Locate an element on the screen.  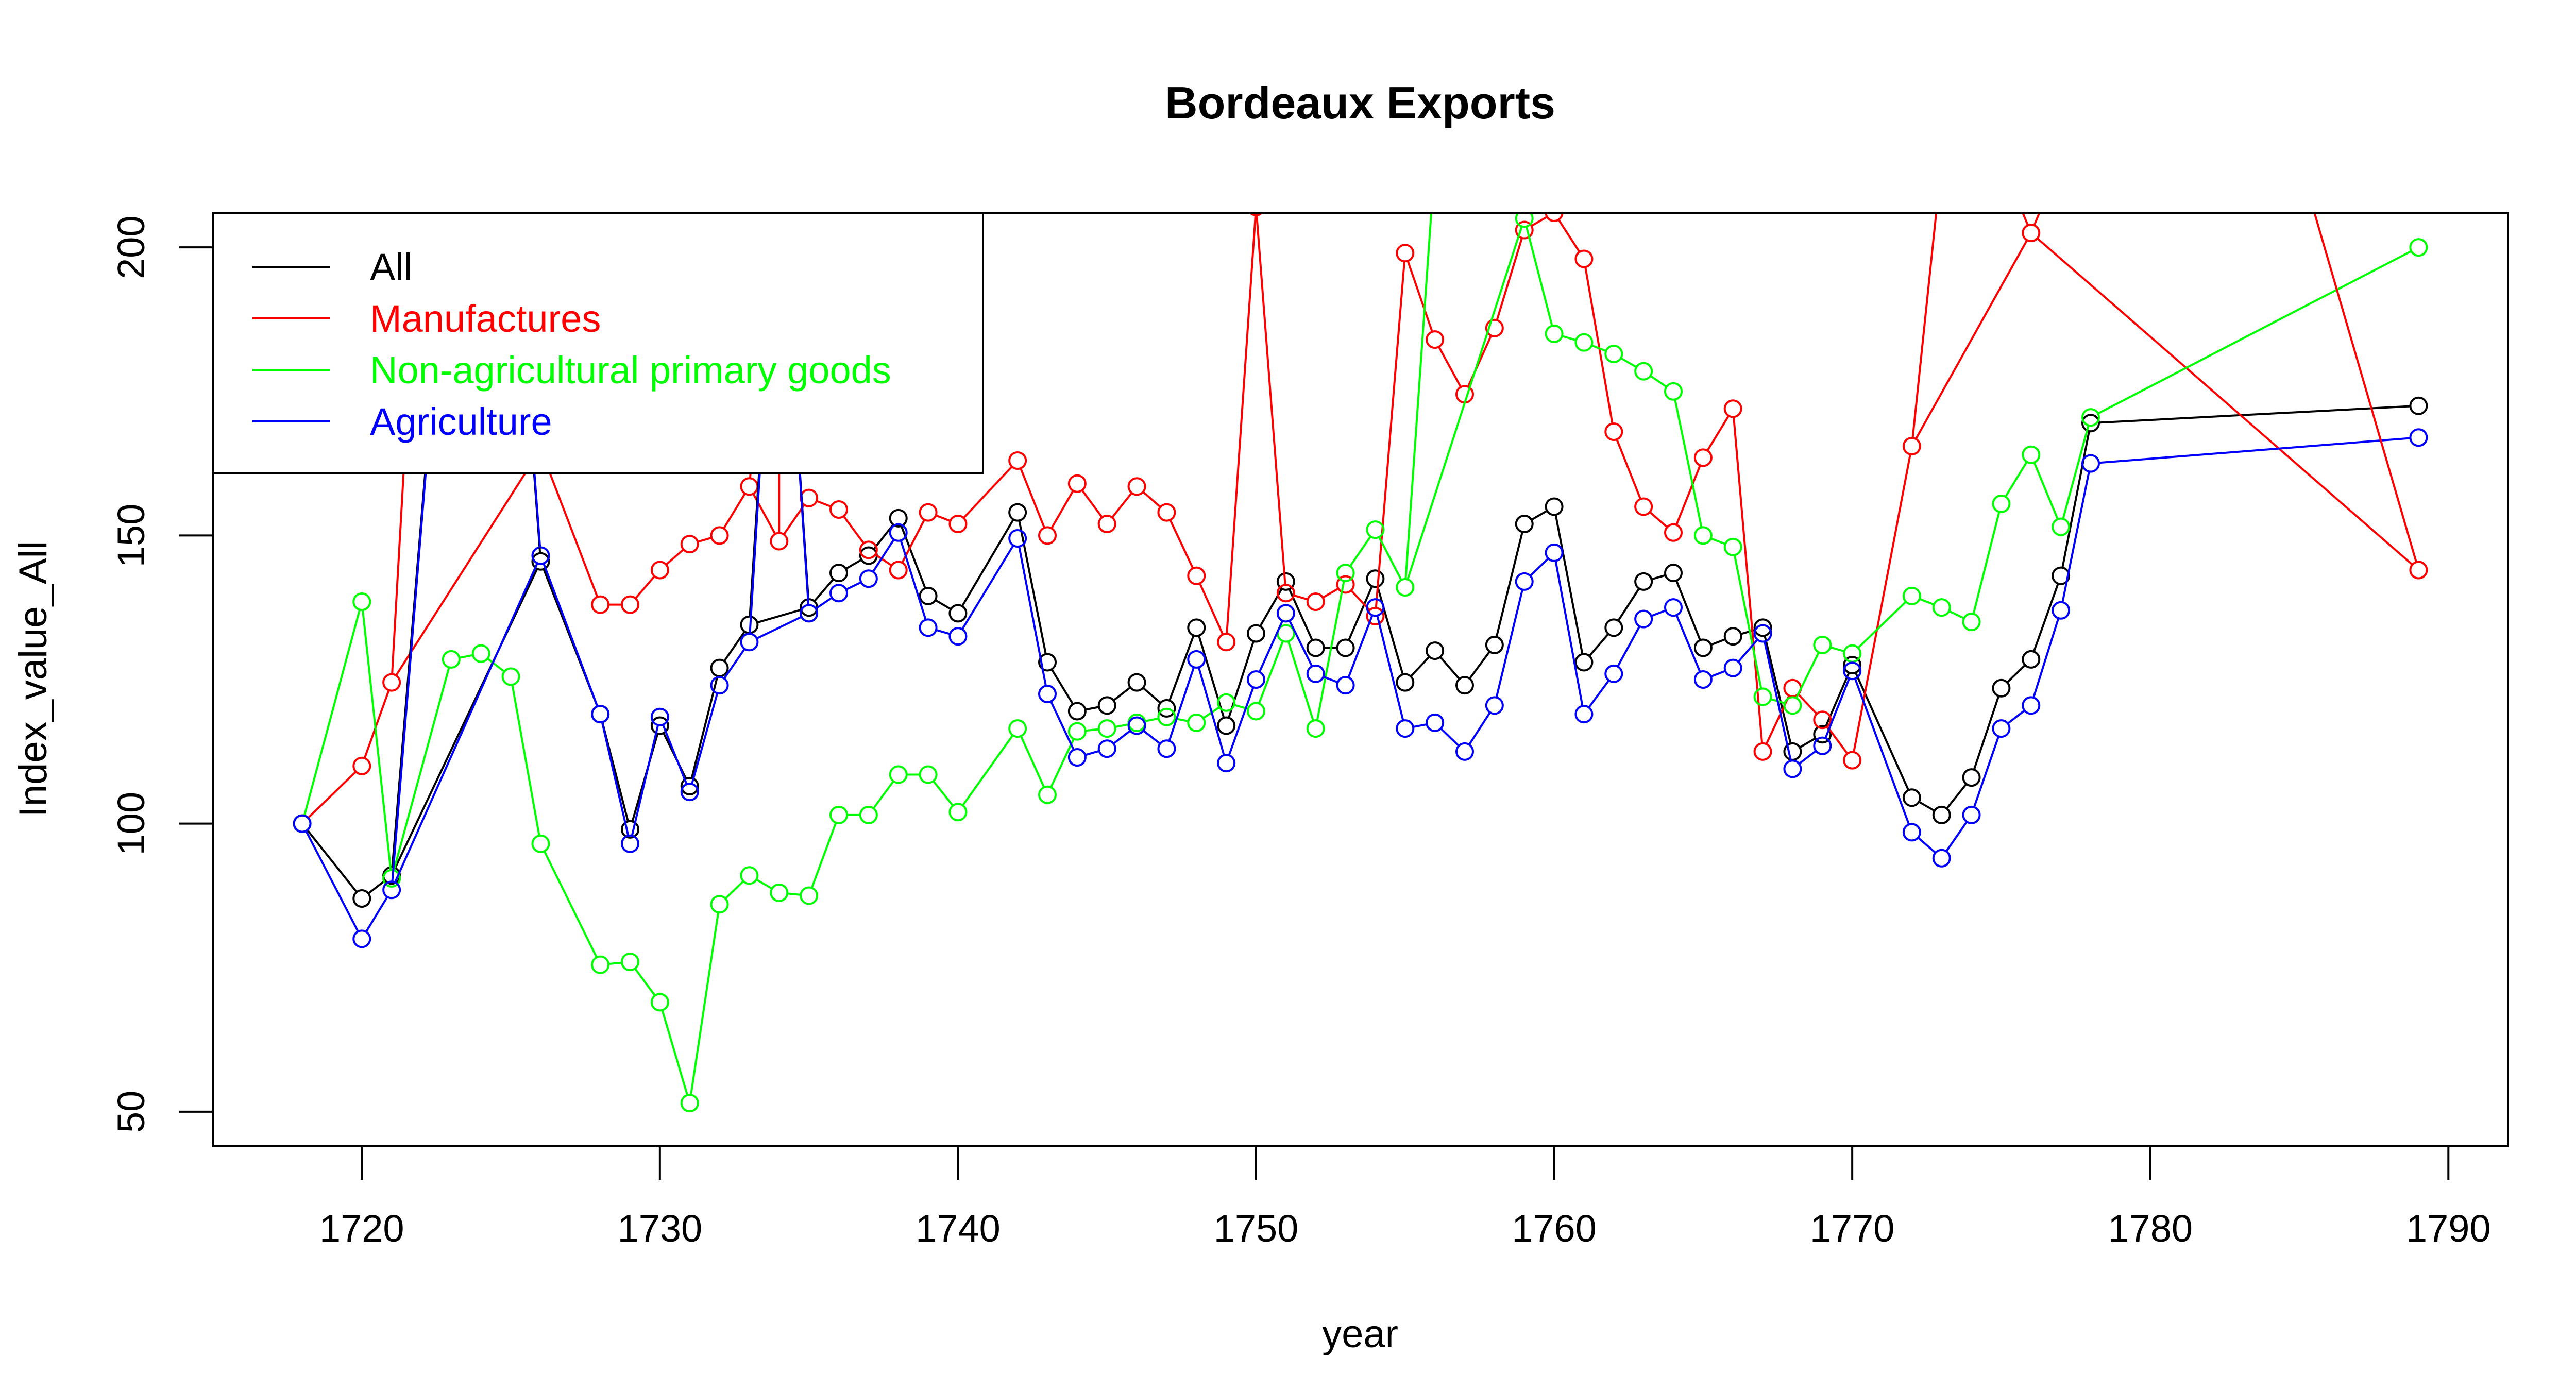
y-tick-label: 150 is located at coordinates (131, 535).